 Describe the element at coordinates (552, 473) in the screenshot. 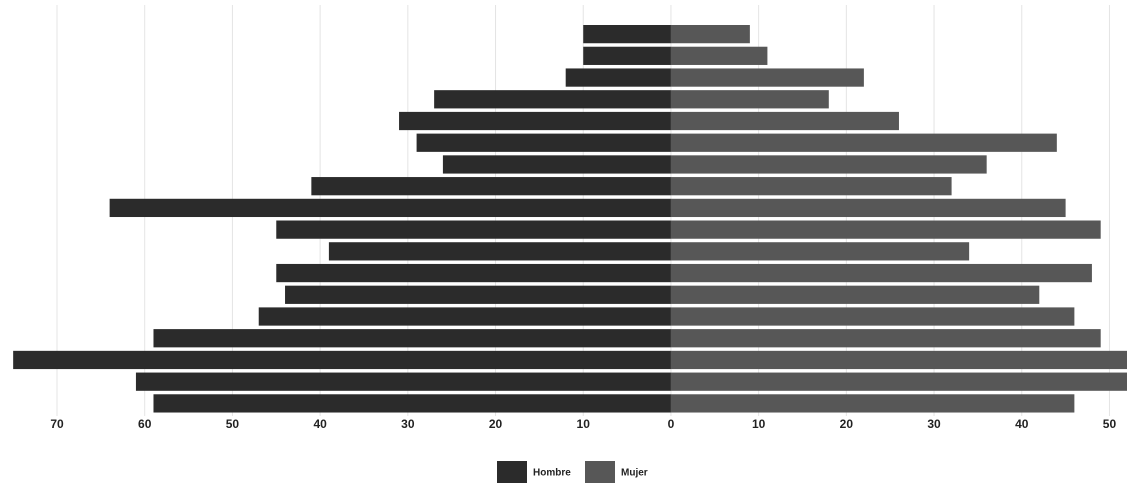

I see `legend-label: Hombre` at that location.